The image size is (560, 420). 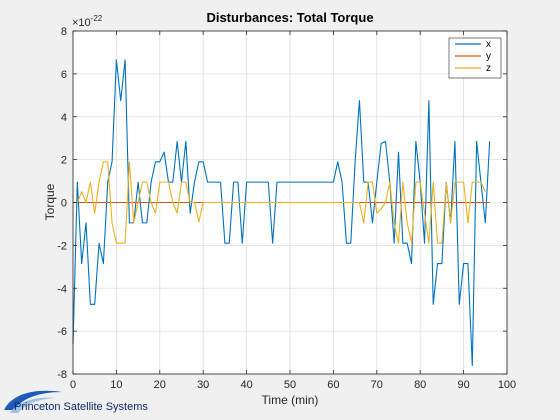 I want to click on x-tick-label: 80, so click(x=420, y=385).